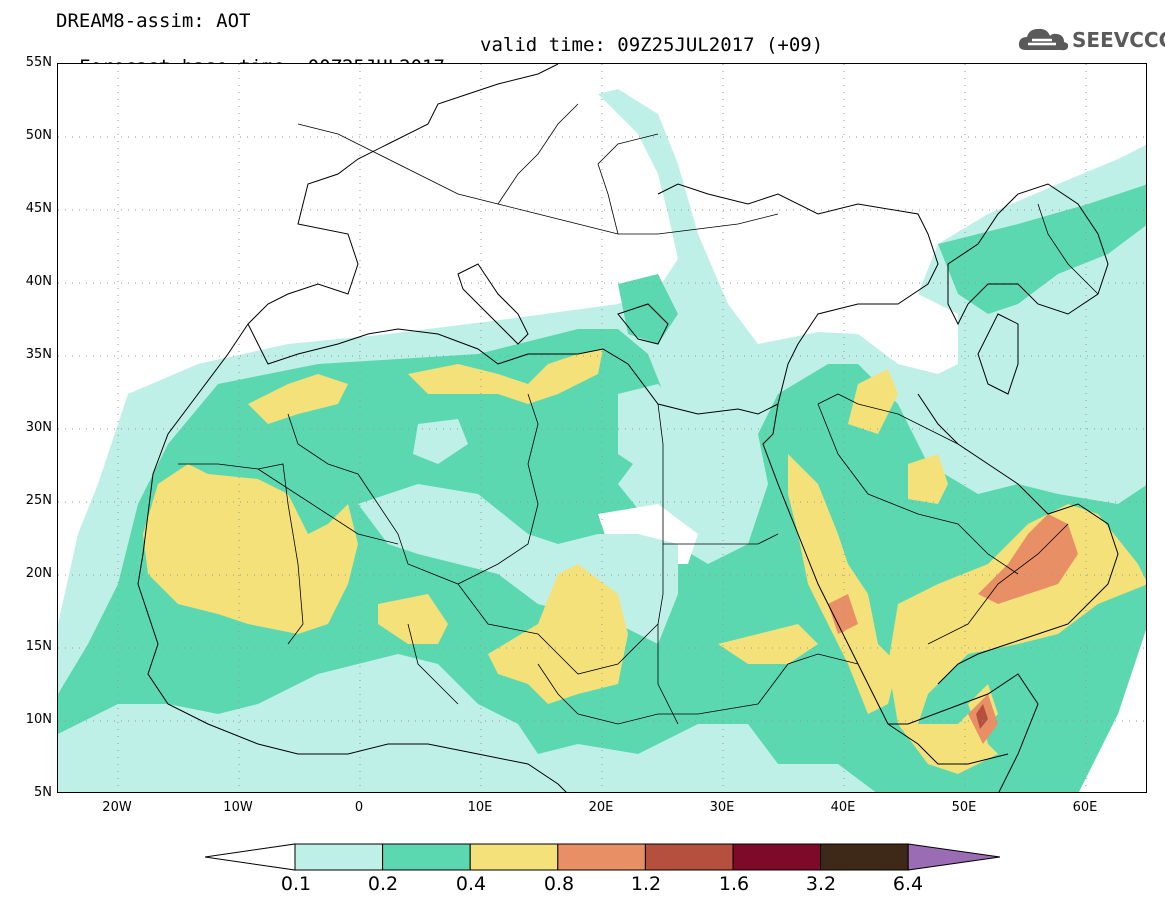 The width and height of the screenshot is (1165, 905). Describe the element at coordinates (471, 884) in the screenshot. I see `colorbar-label: 0.4` at that location.